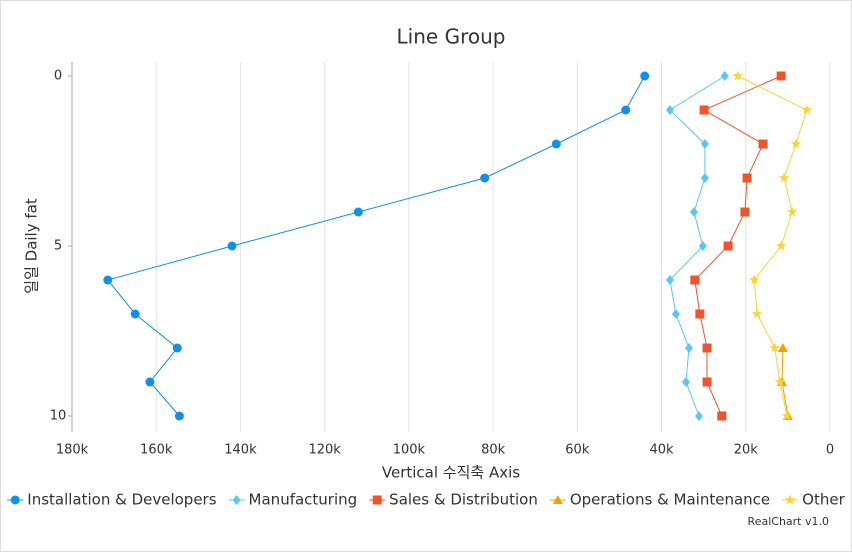 The width and height of the screenshot is (852, 552). I want to click on legend-label: Sales & Distribution, so click(463, 500).